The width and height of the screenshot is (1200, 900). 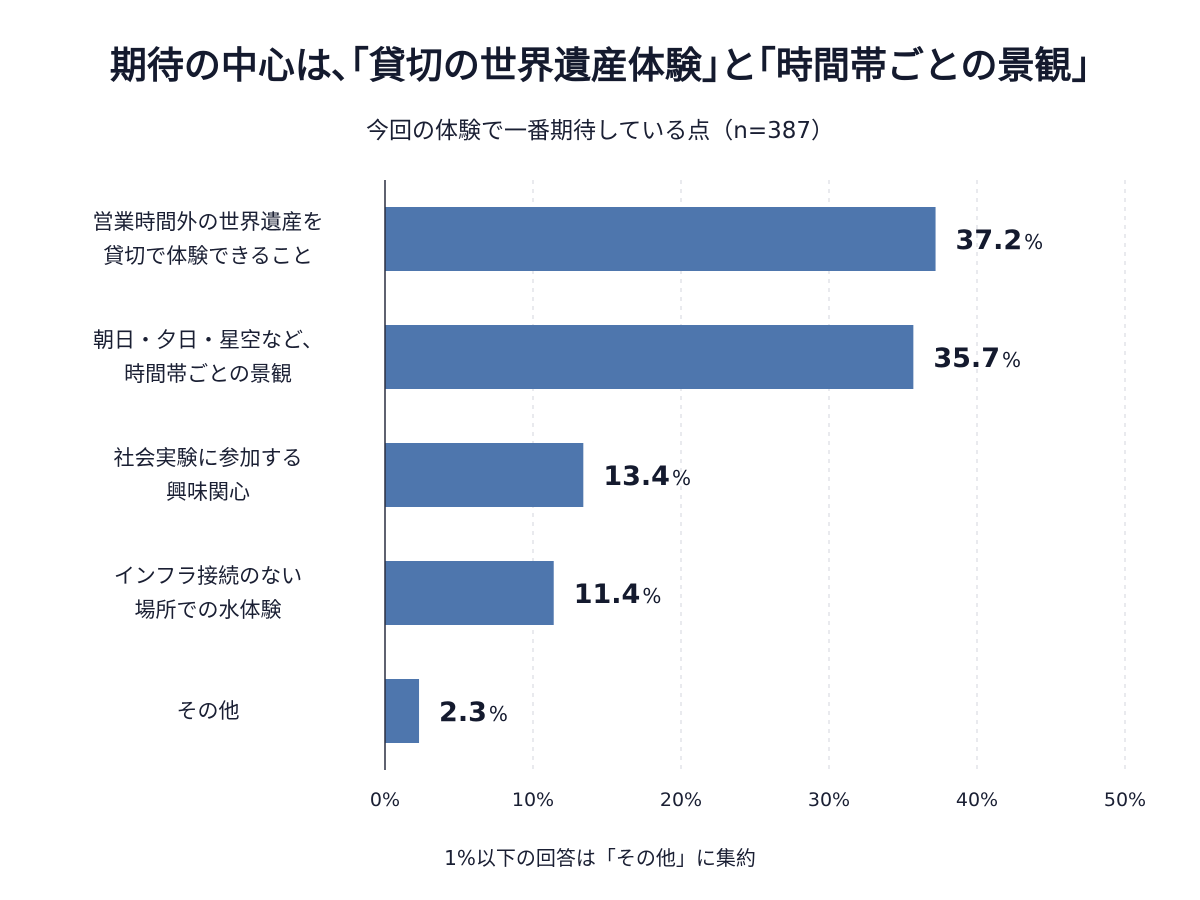 What do you see at coordinates (208, 222) in the screenshot?
I see `category-label-line: 営業時間外の世界遺産を` at bounding box center [208, 222].